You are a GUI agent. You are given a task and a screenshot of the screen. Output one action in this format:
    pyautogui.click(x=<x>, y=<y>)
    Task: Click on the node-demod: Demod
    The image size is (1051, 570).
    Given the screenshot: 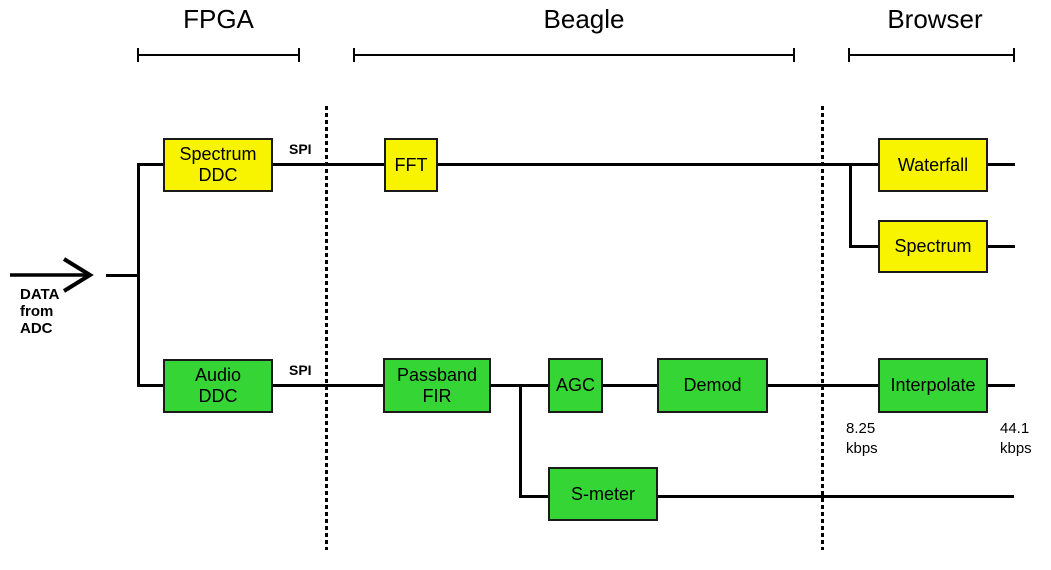 What is the action you would take?
    pyautogui.click(x=712, y=385)
    